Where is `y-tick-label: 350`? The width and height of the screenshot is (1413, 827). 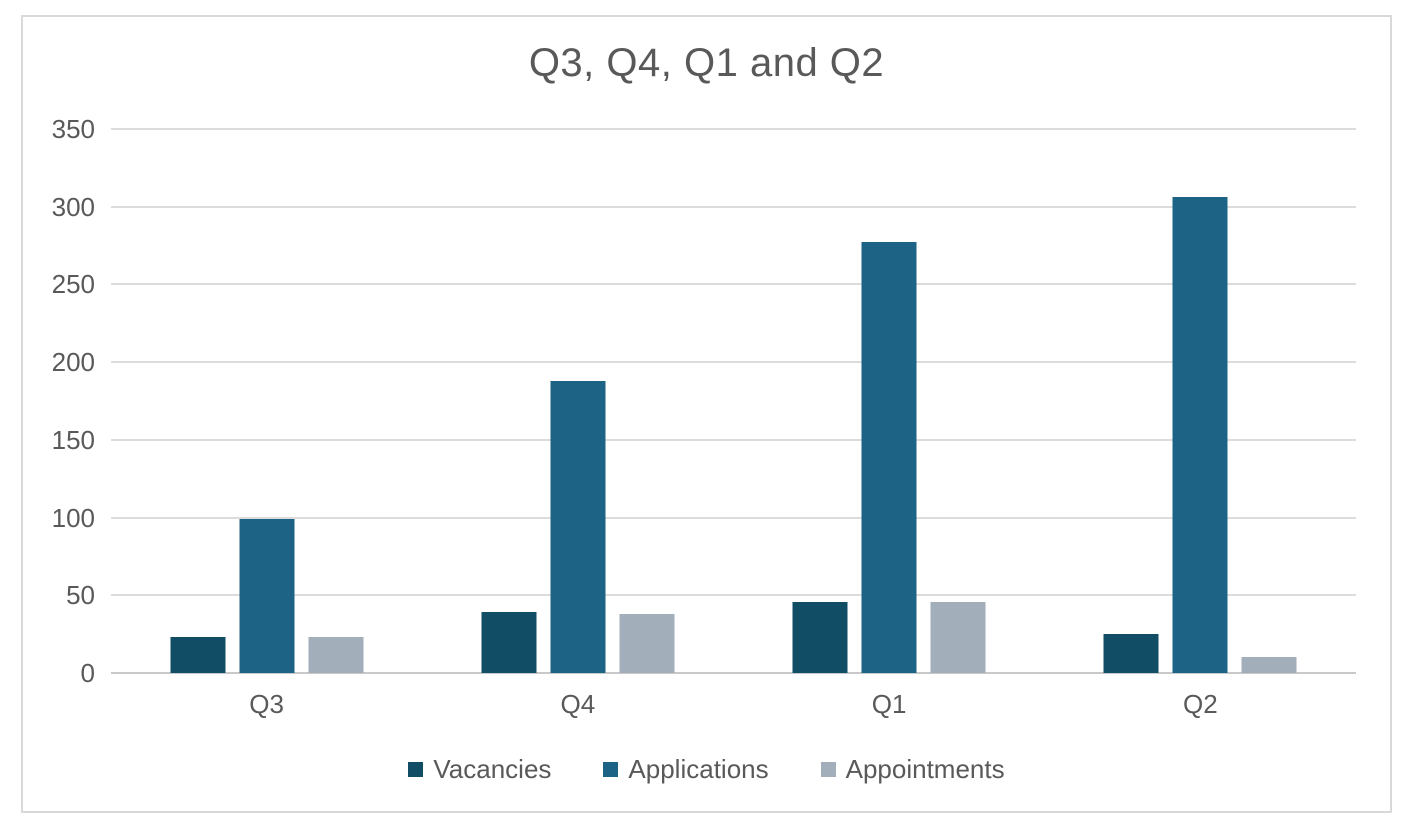
y-tick-label: 350 is located at coordinates (73, 129).